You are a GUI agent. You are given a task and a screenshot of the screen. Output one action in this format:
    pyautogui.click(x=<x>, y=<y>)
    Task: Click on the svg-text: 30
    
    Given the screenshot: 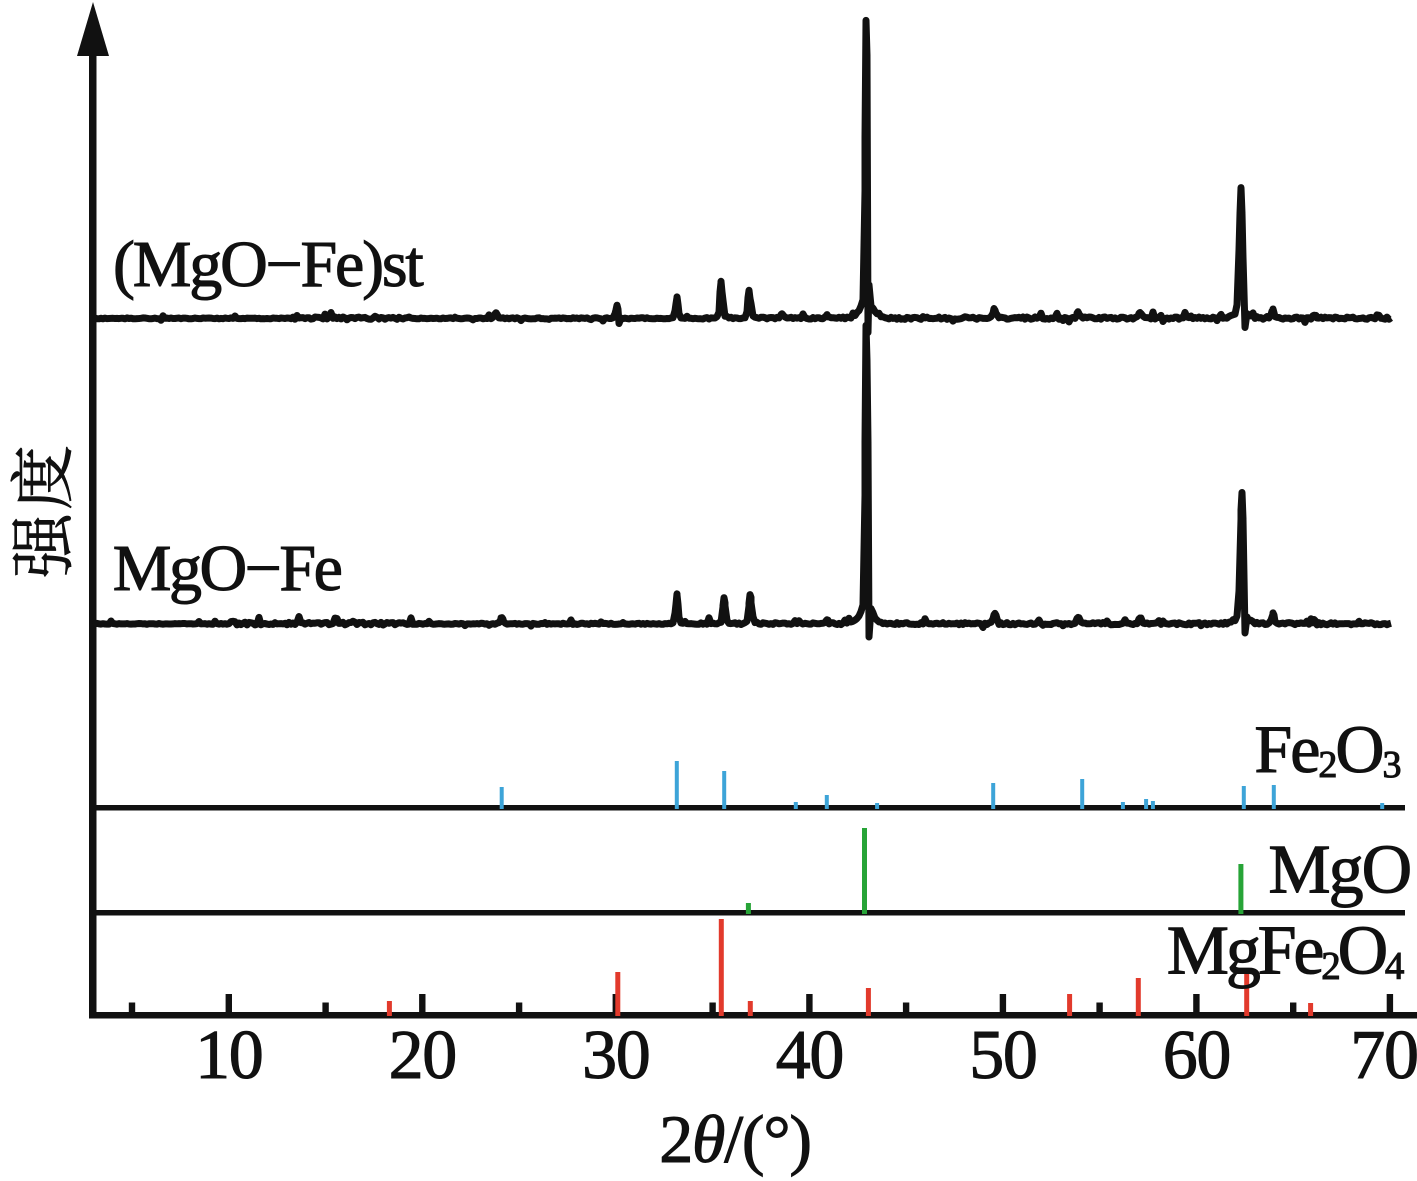 What is the action you would take?
    pyautogui.click(x=615, y=1055)
    